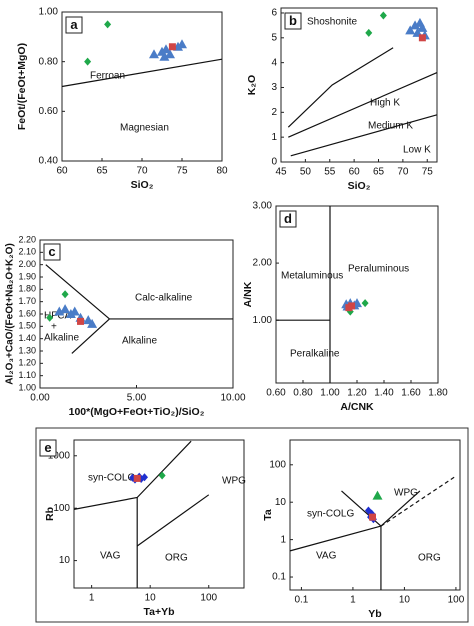  I want to click on y-tick-label: 3, so click(274, 87).